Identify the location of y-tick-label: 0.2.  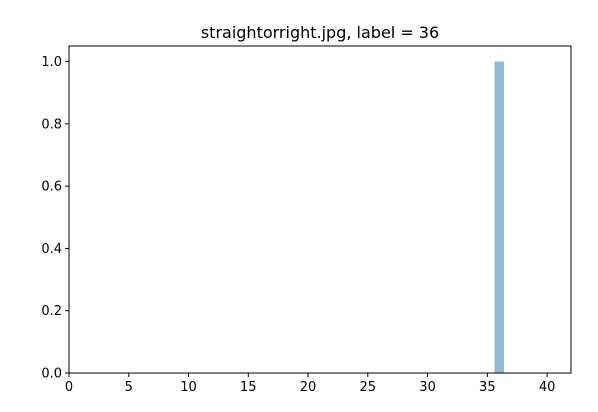
(51, 311).